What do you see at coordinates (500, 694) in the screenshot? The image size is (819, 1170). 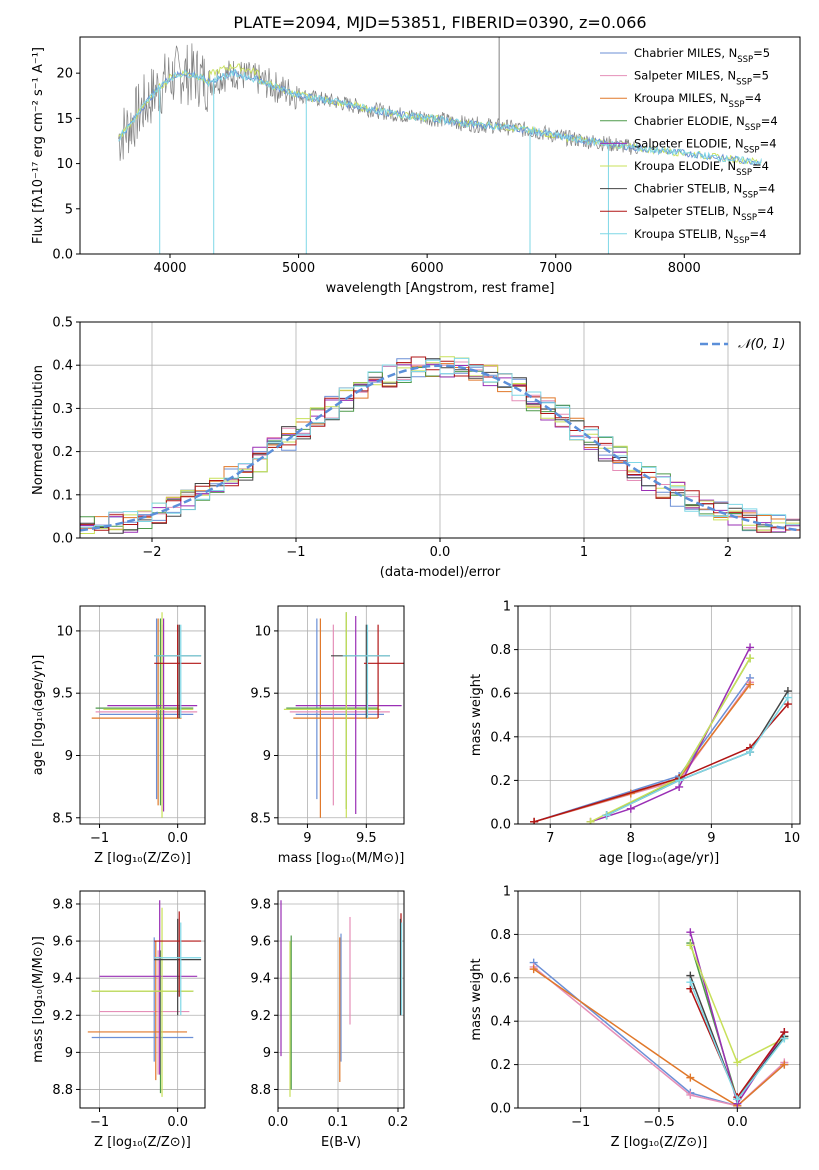 I see `y-tick-label: 0.6` at bounding box center [500, 694].